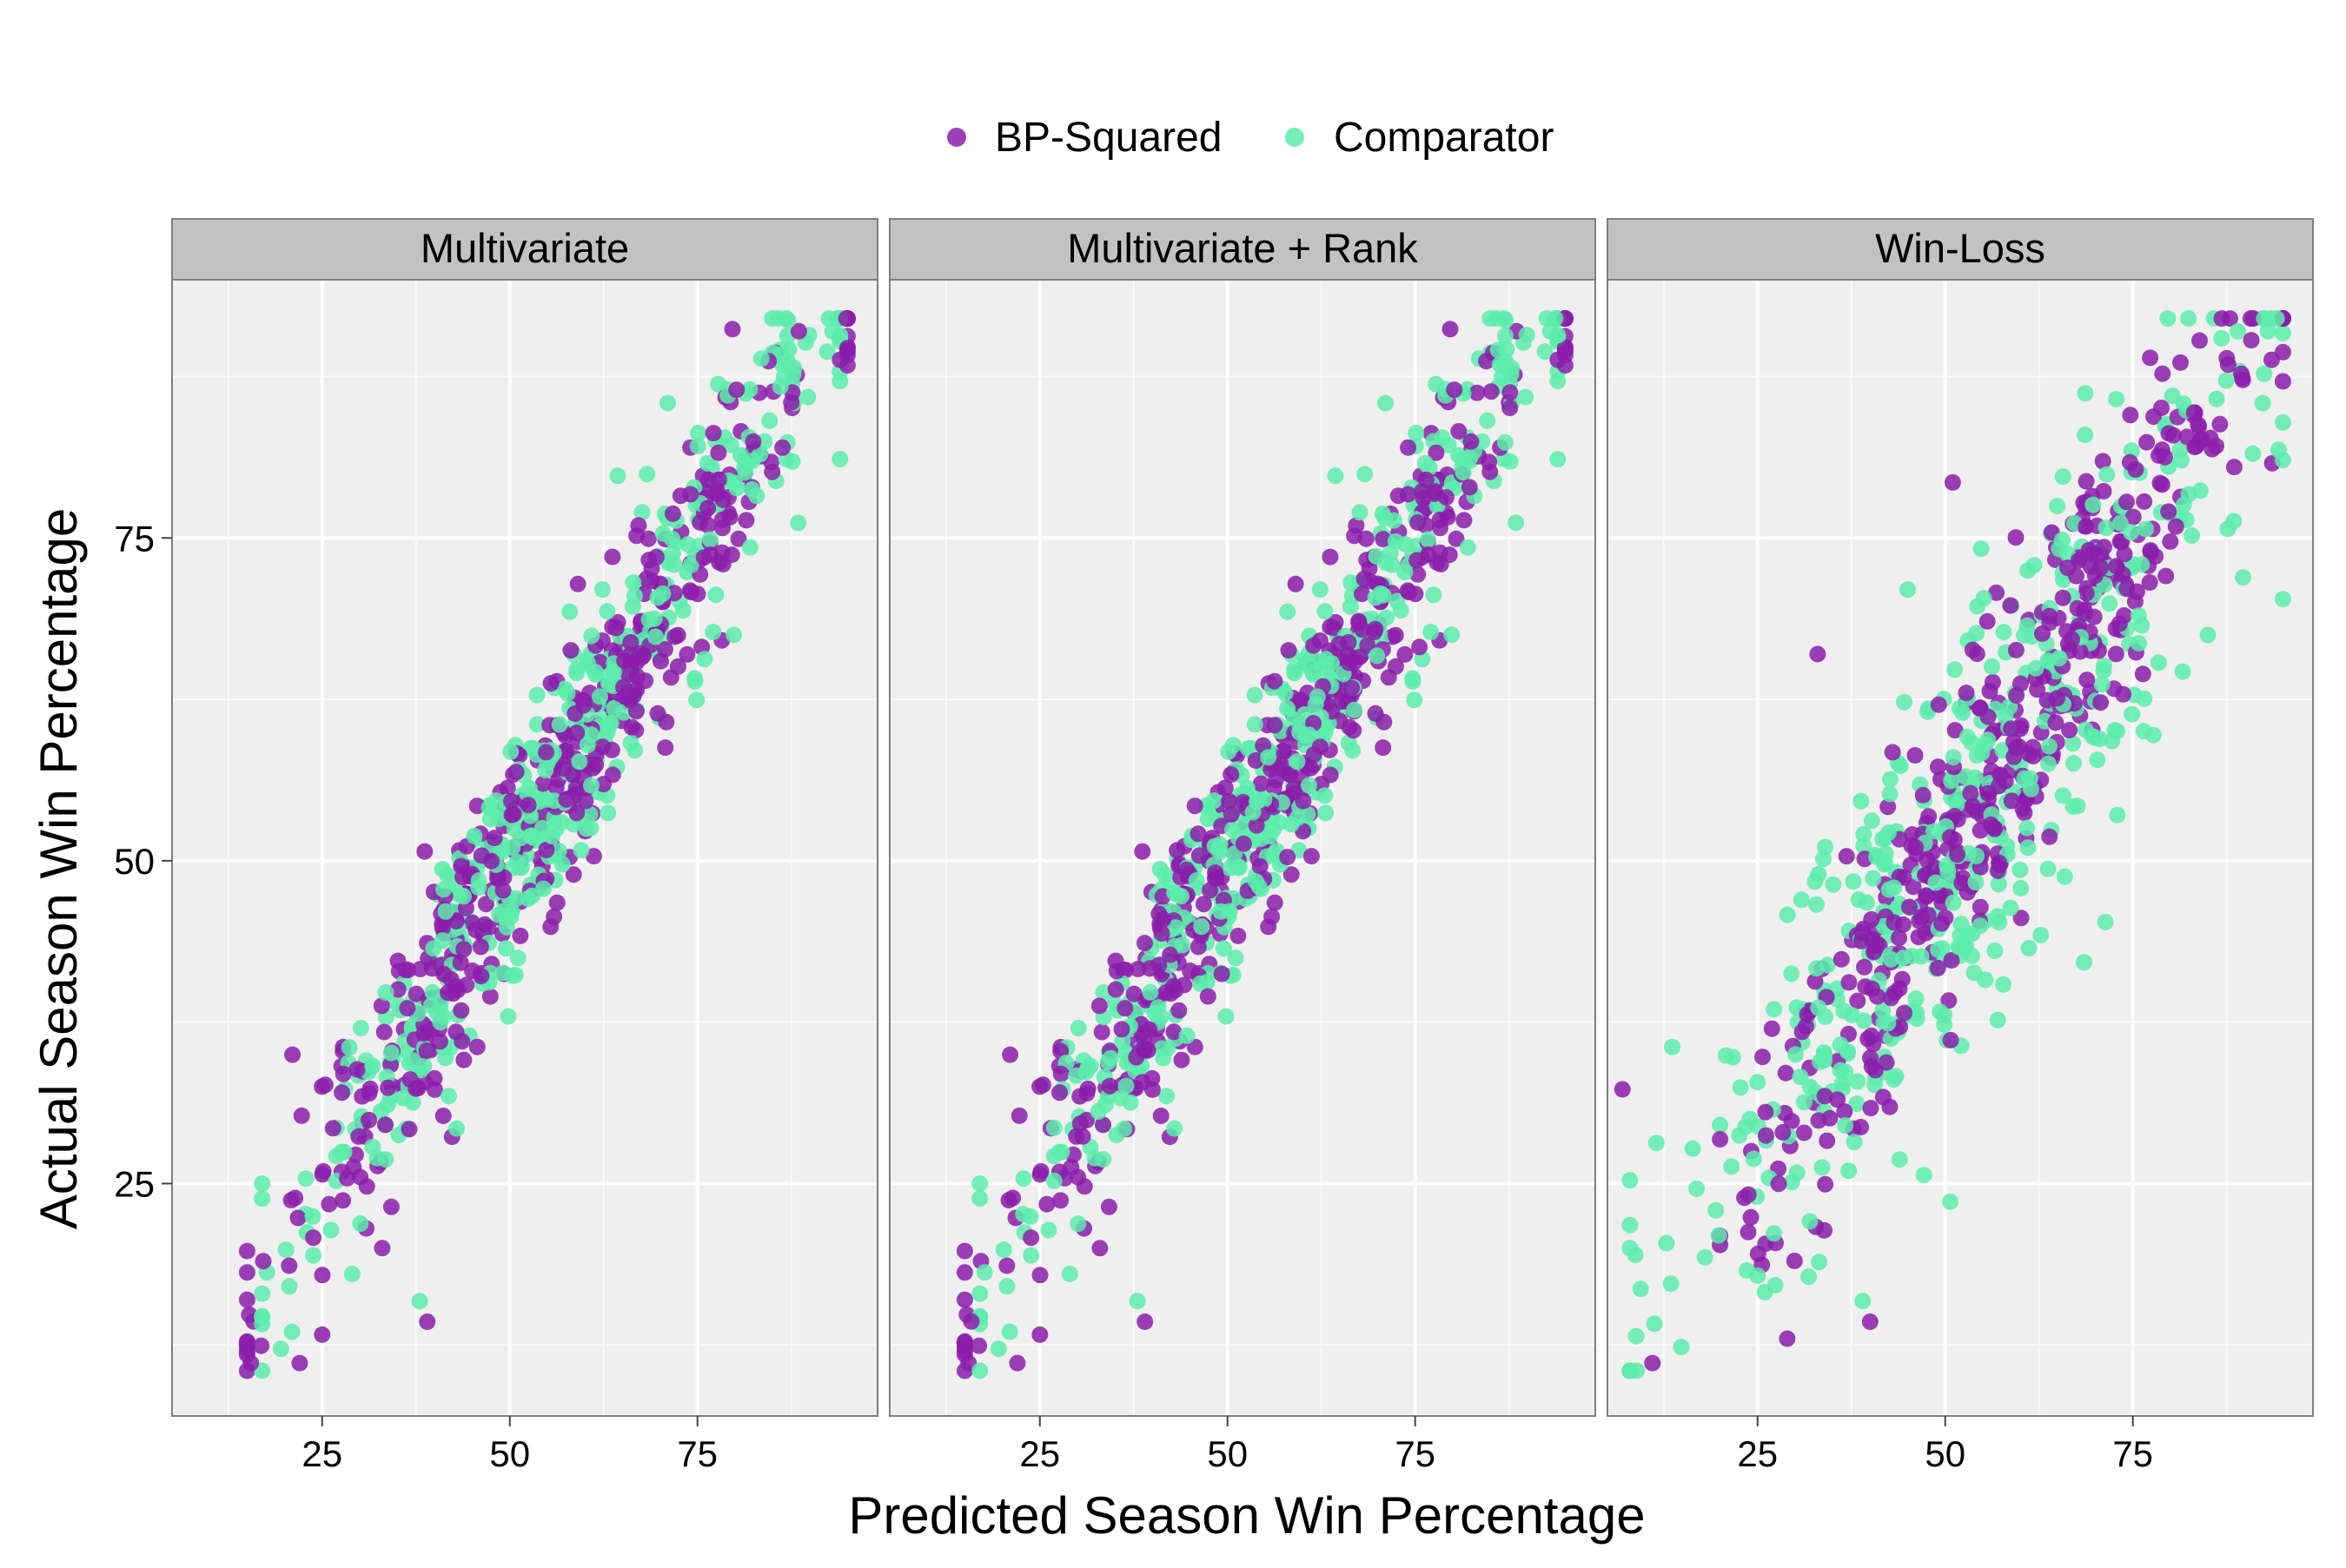 This screenshot has height=1568, width=2346. Describe the element at coordinates (1246, 1515) in the screenshot. I see `x-axis-title: Predicted Season Win Percentage` at that location.